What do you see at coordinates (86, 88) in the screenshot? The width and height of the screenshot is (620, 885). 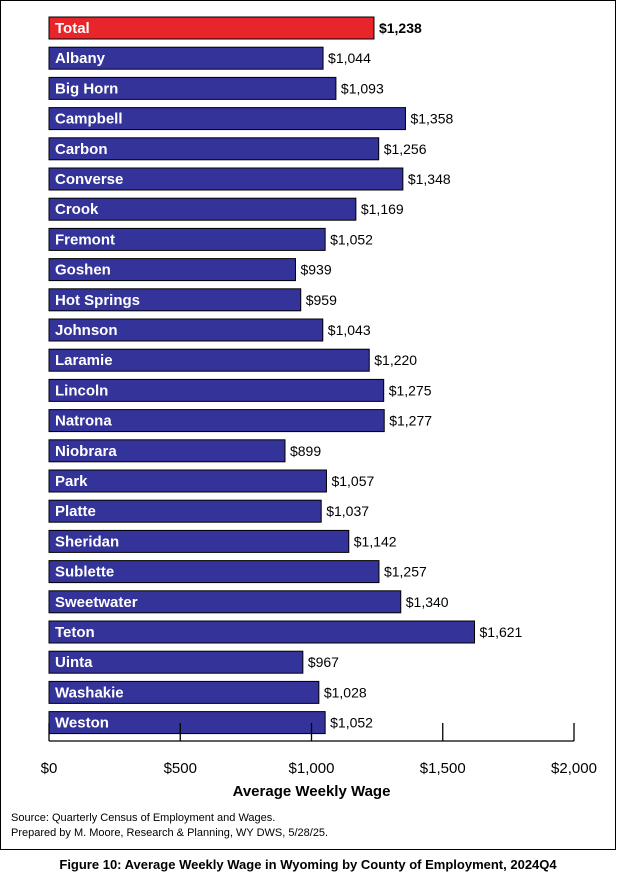 I see `category-label: Big Horn` at bounding box center [86, 88].